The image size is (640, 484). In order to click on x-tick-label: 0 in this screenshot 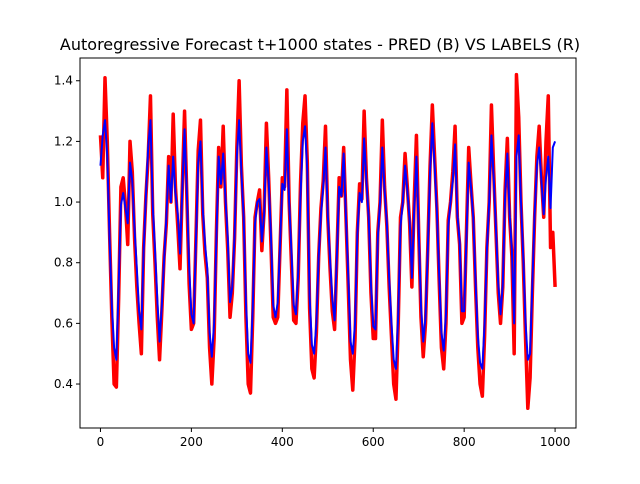, I will do `click(101, 442)`.